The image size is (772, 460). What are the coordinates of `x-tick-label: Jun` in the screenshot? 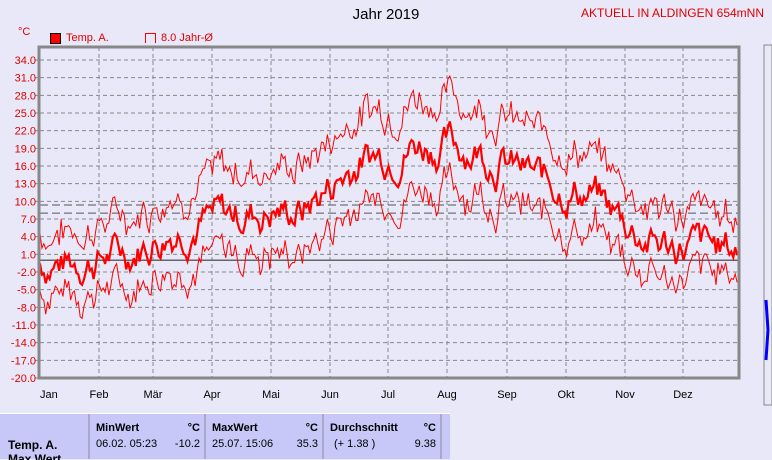 It's located at (330, 395).